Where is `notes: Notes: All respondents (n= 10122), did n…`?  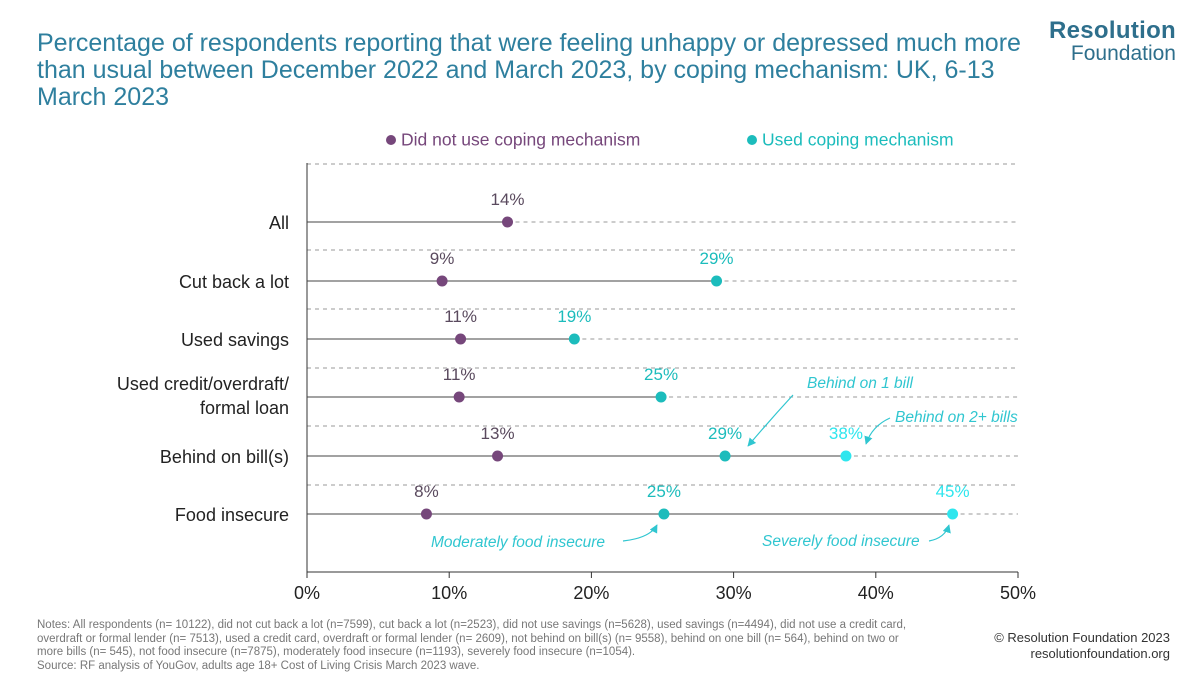
notes: Notes: All respondents (n= 10122), did n… is located at coordinates (517, 646).